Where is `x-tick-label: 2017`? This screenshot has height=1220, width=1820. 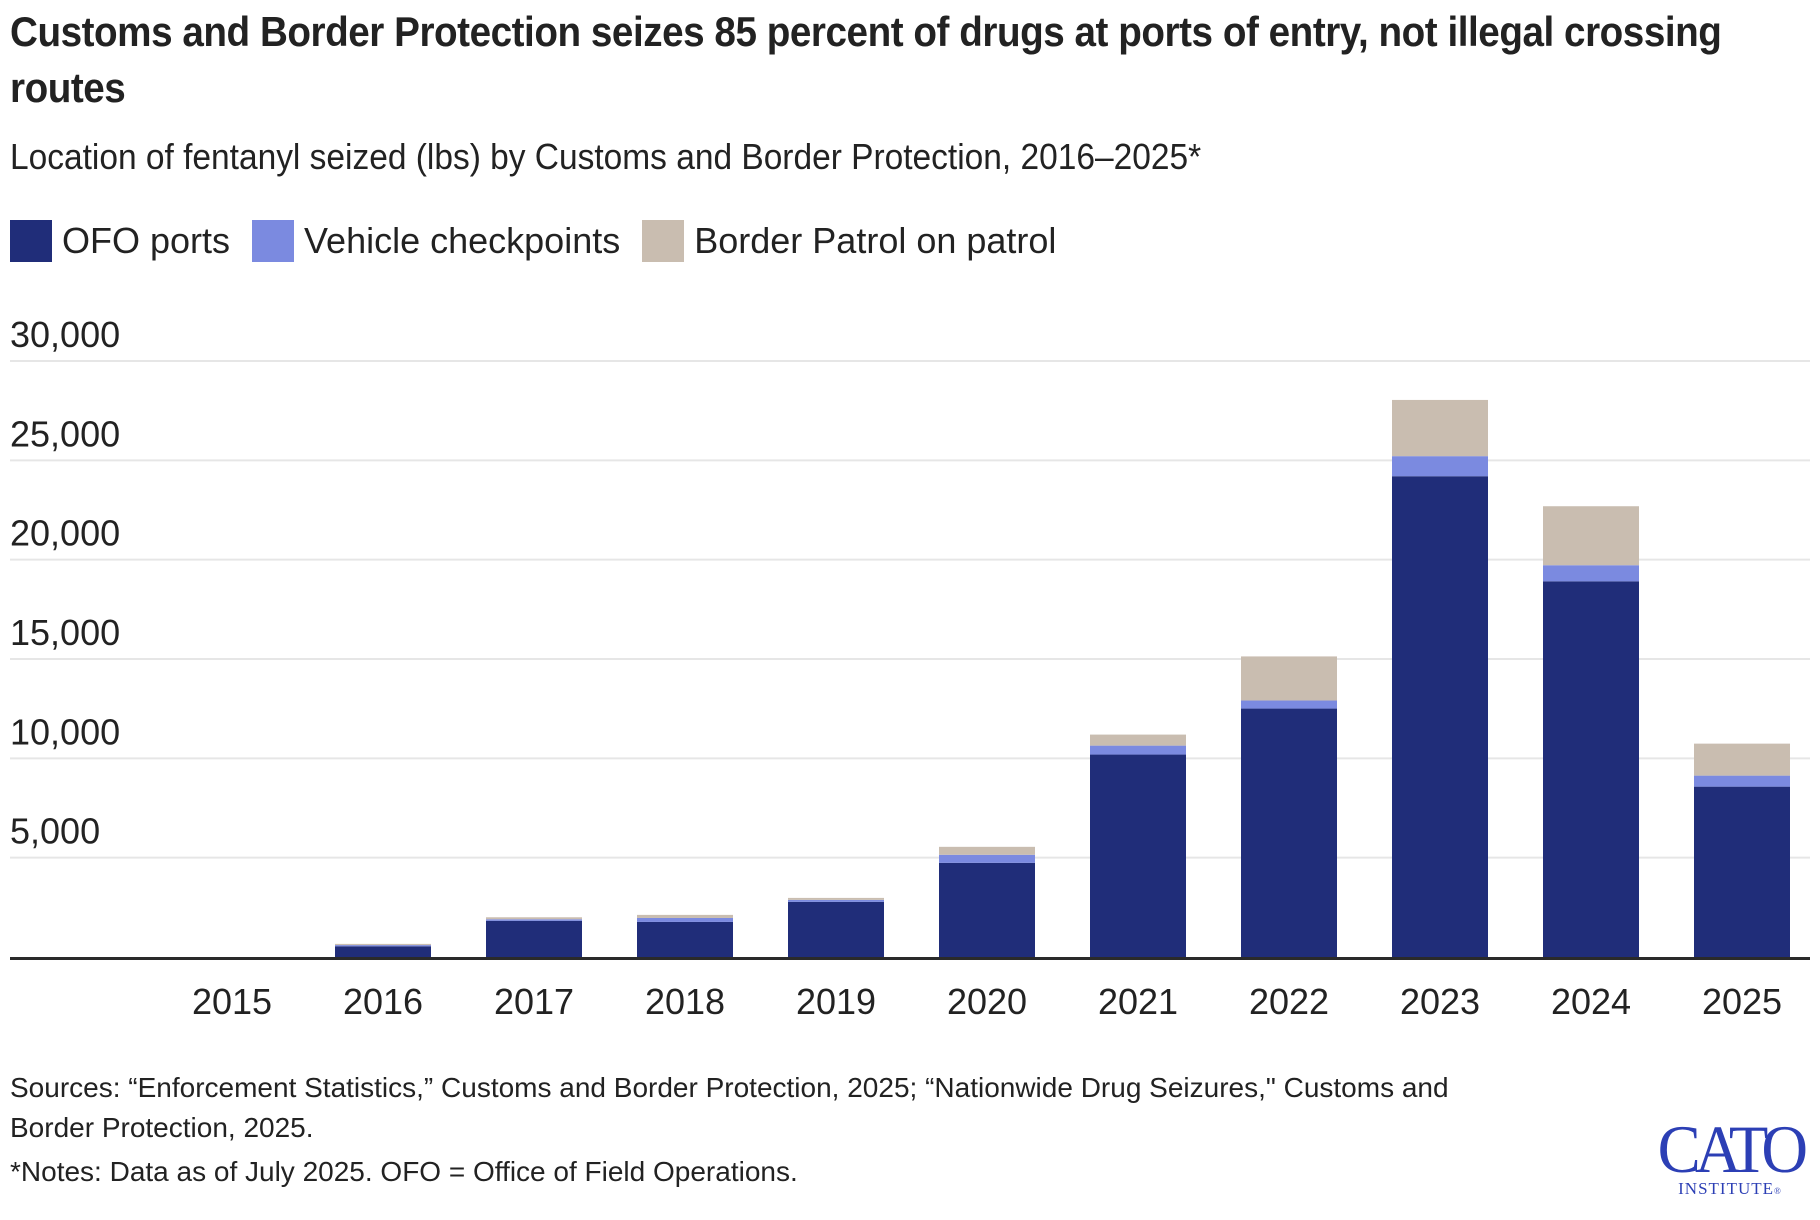
x-tick-label: 2017 is located at coordinates (534, 1001).